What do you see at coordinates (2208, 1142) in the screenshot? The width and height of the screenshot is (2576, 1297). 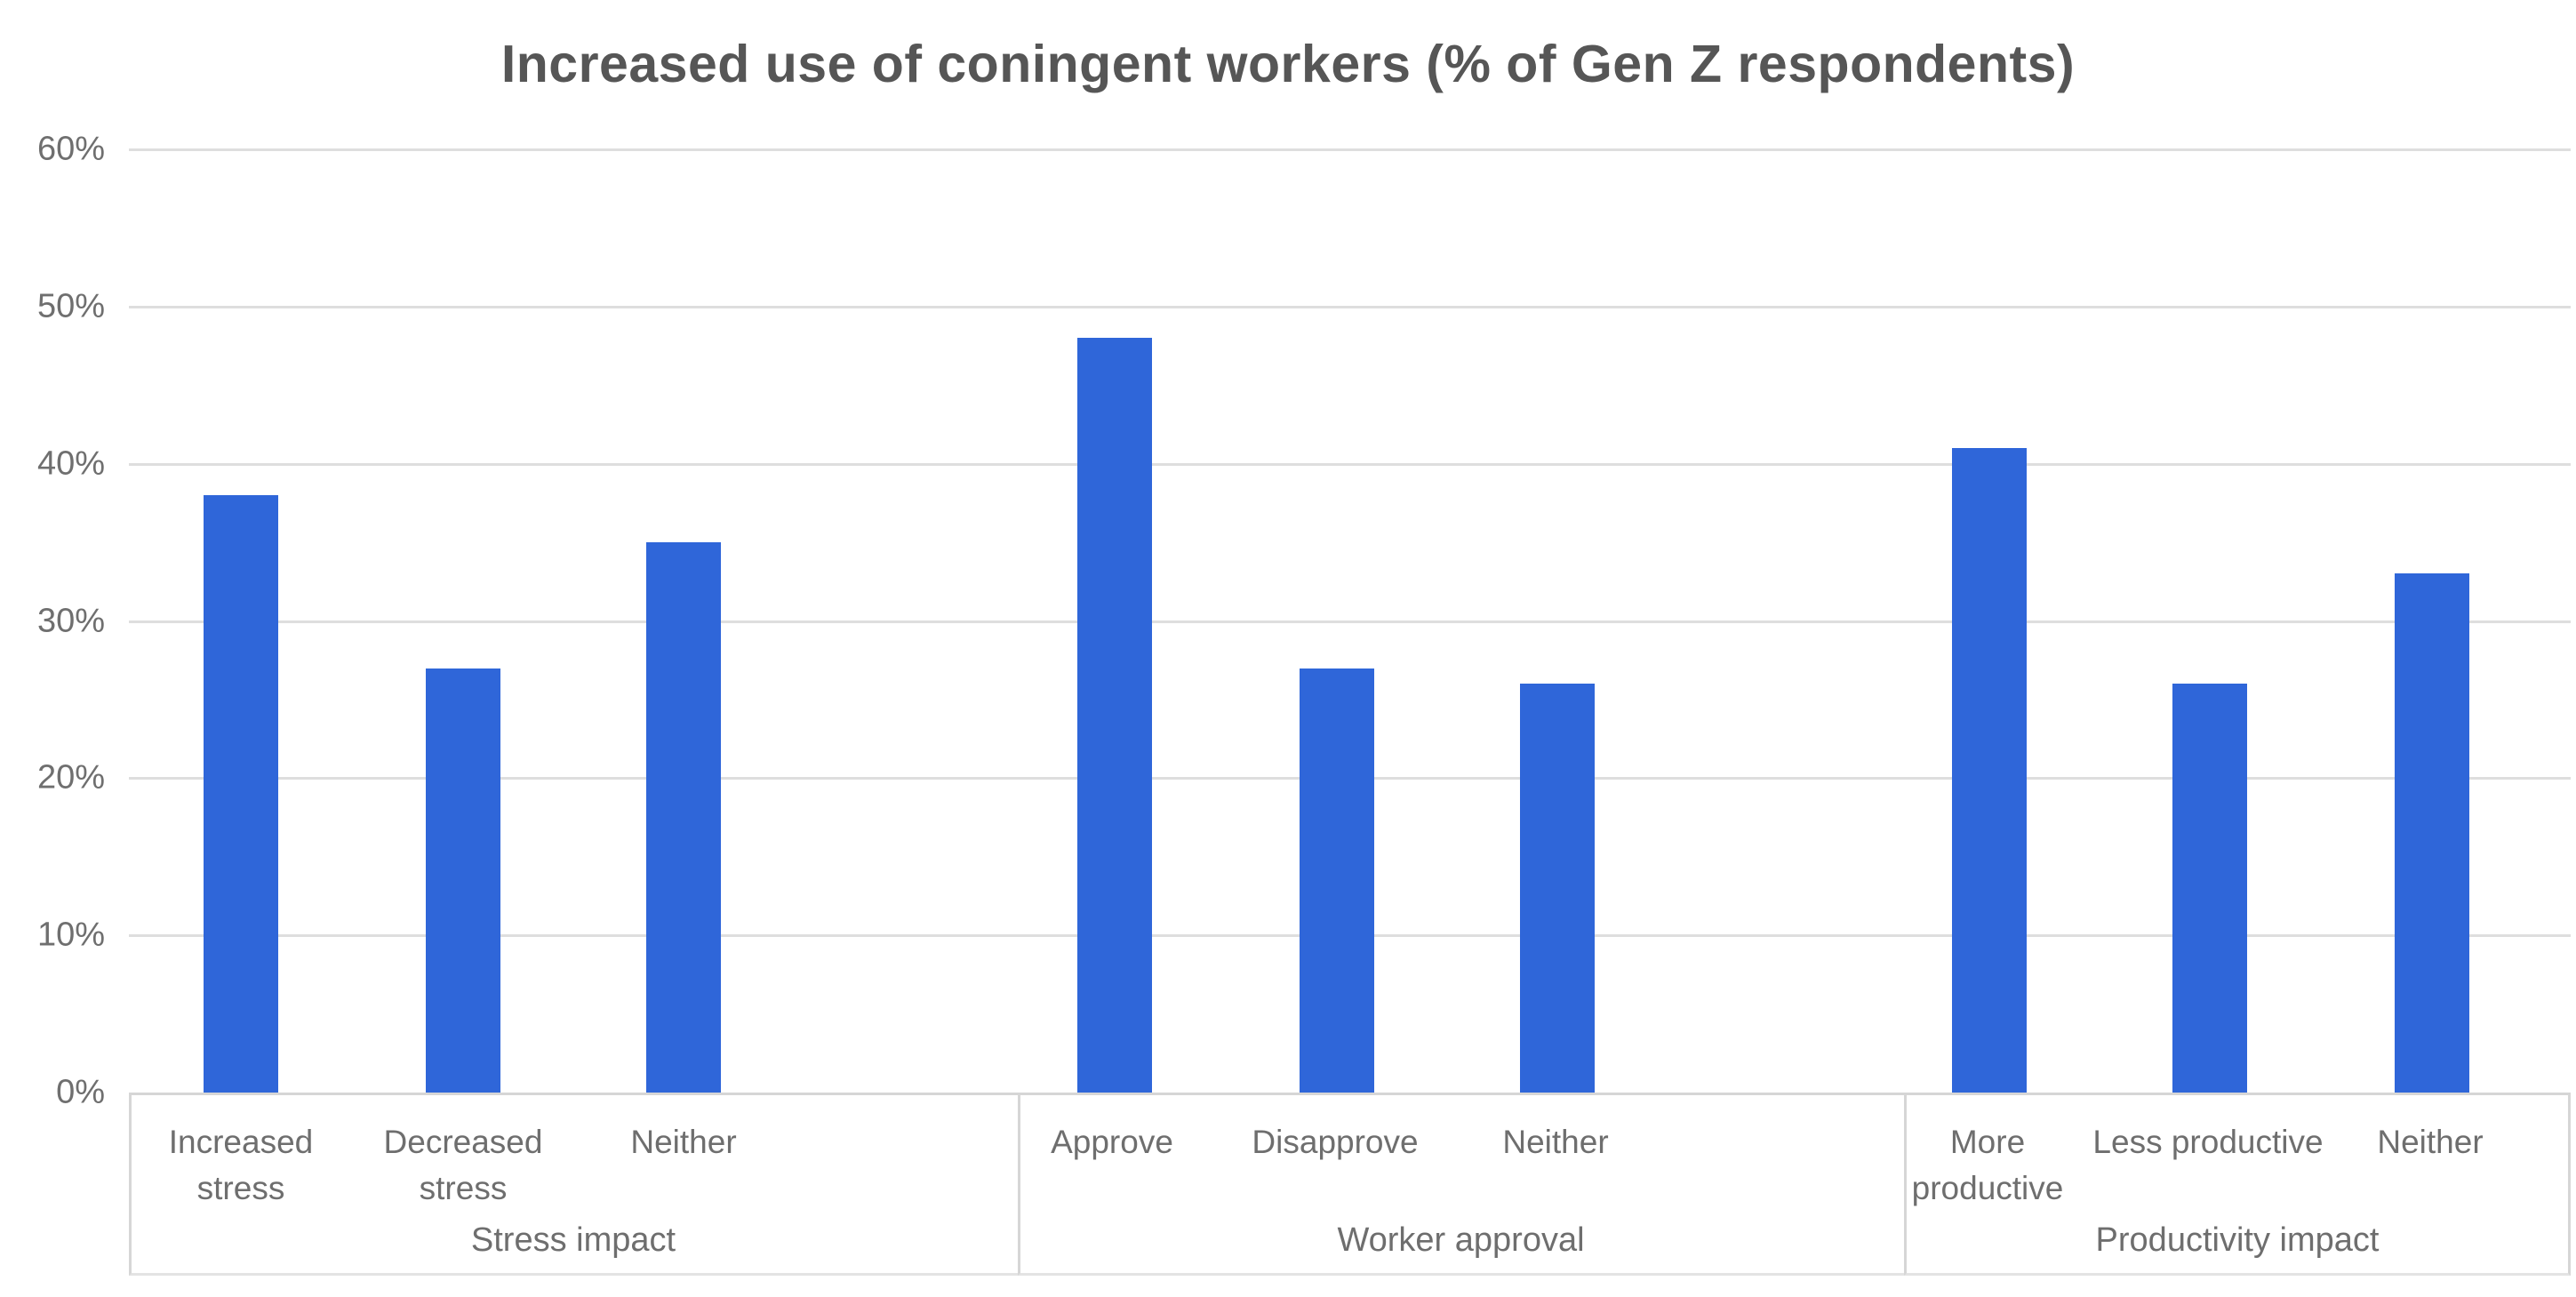 I see `category-label-less-productive: Less productive` at bounding box center [2208, 1142].